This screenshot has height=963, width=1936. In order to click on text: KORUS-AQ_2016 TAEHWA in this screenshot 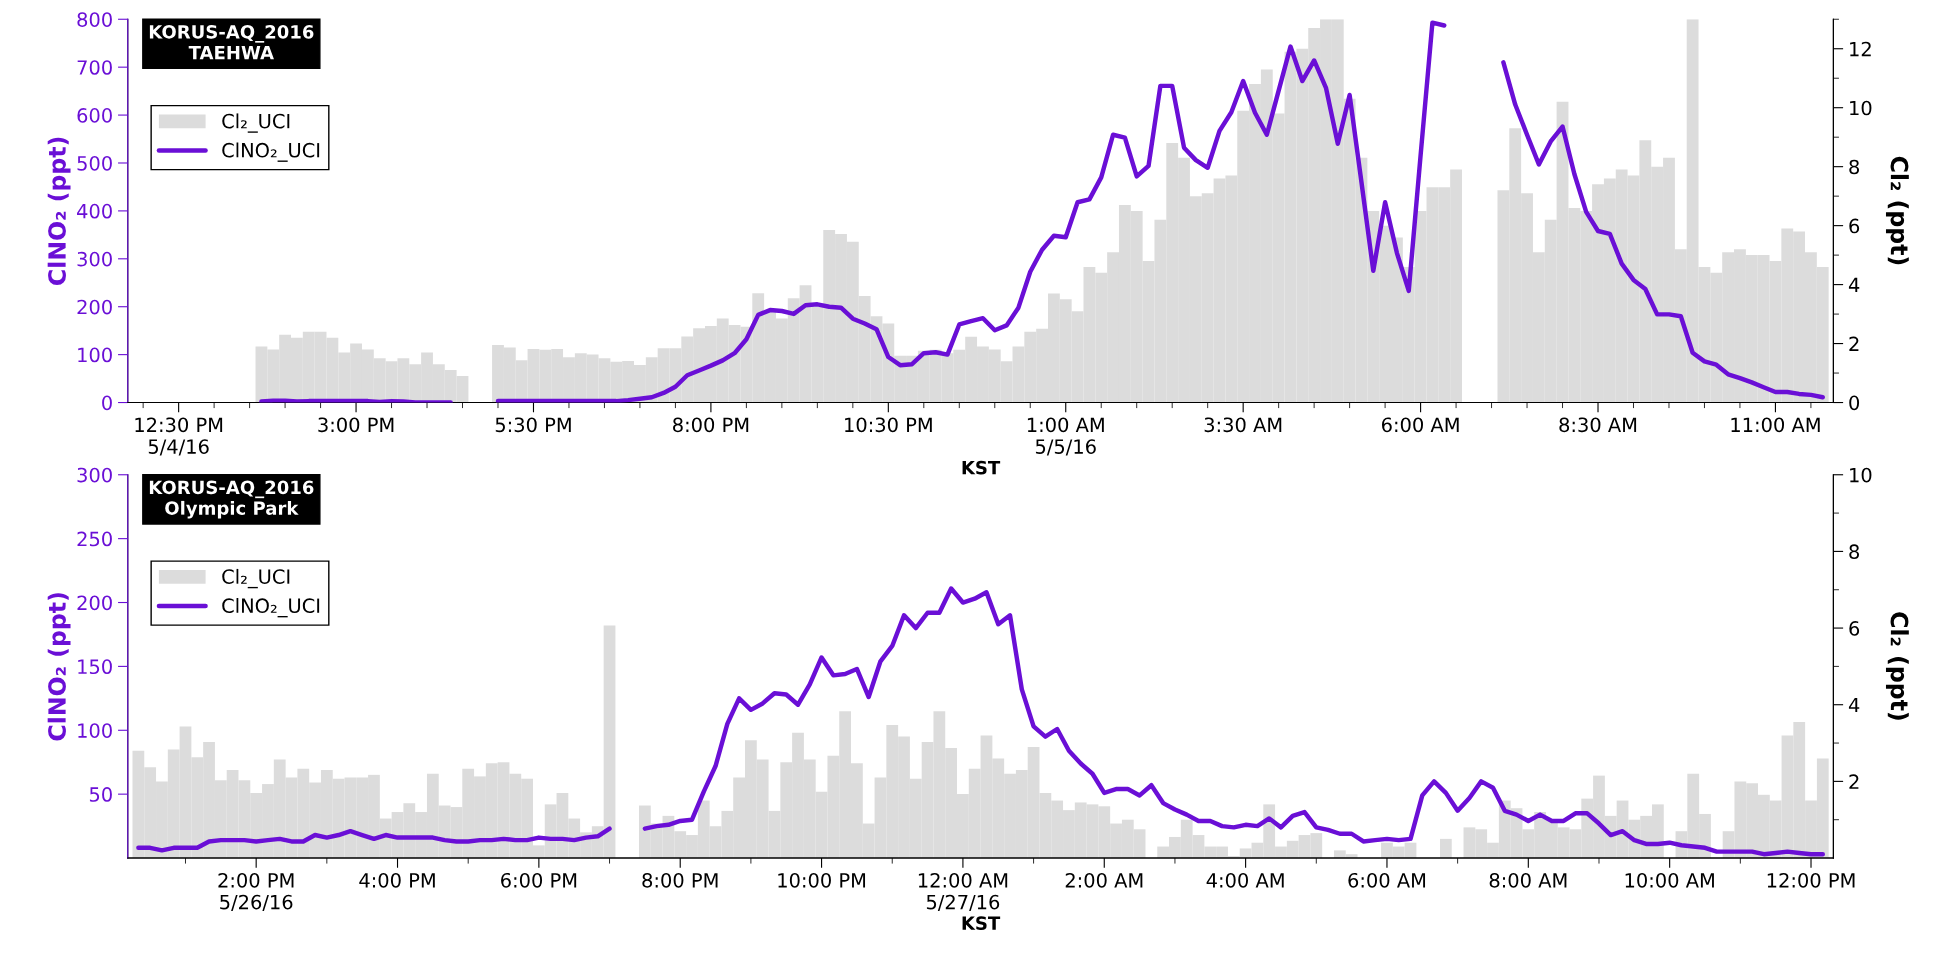, I will do `click(231, 42)`.